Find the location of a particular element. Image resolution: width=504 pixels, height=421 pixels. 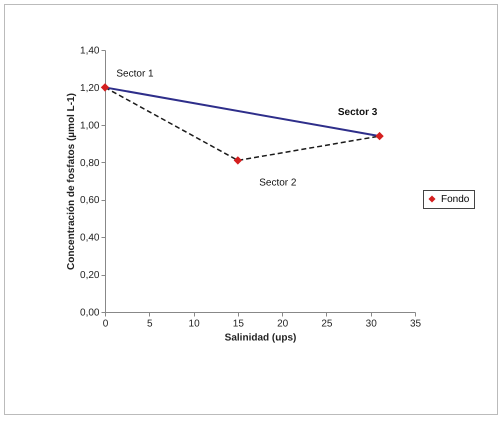

annotation: Sector 3 is located at coordinates (358, 112).